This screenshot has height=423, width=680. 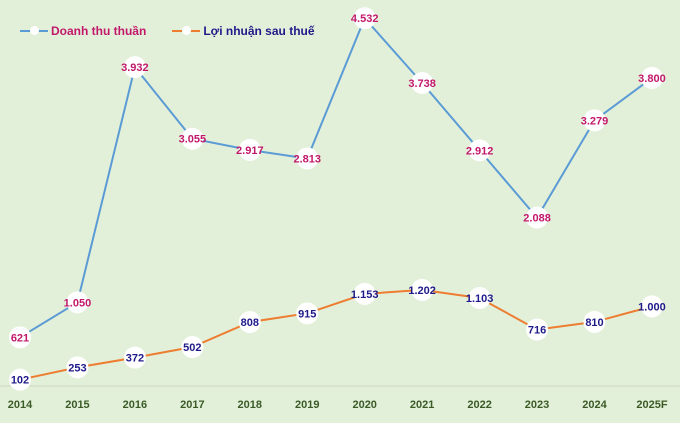 I want to click on legend-item-revenue: Doanh thu thuần, so click(x=83, y=31).